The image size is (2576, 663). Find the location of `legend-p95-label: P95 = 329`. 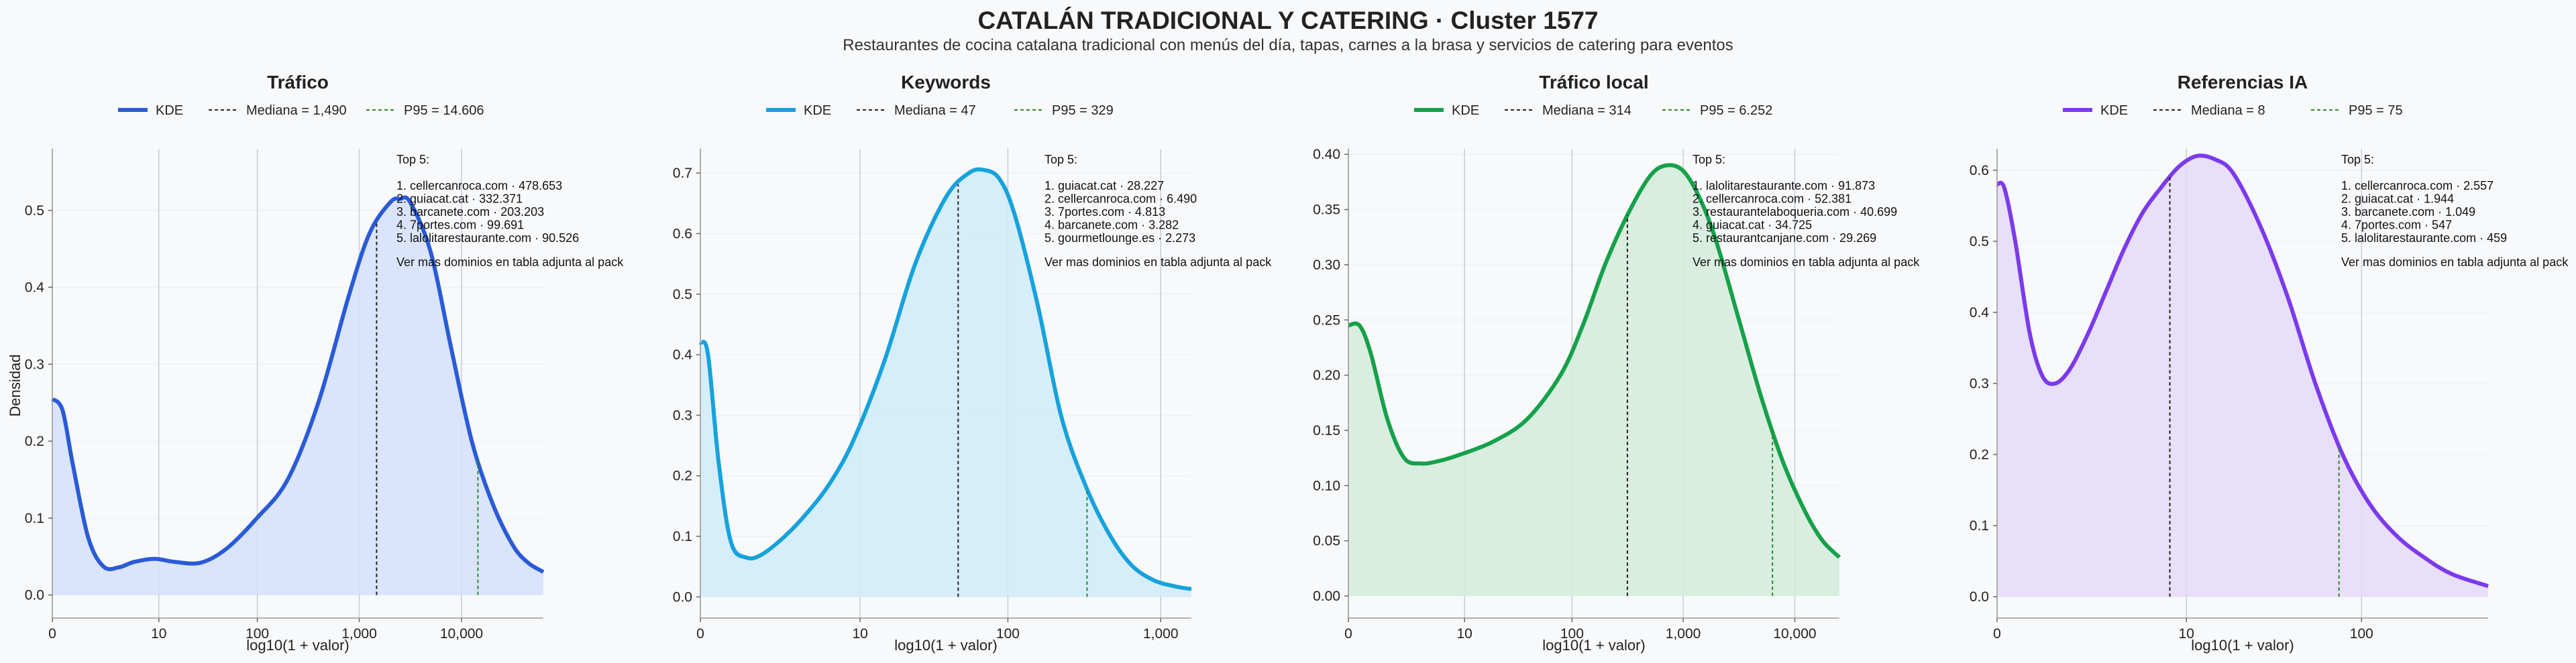

legend-p95-label: P95 = 329 is located at coordinates (1083, 111).